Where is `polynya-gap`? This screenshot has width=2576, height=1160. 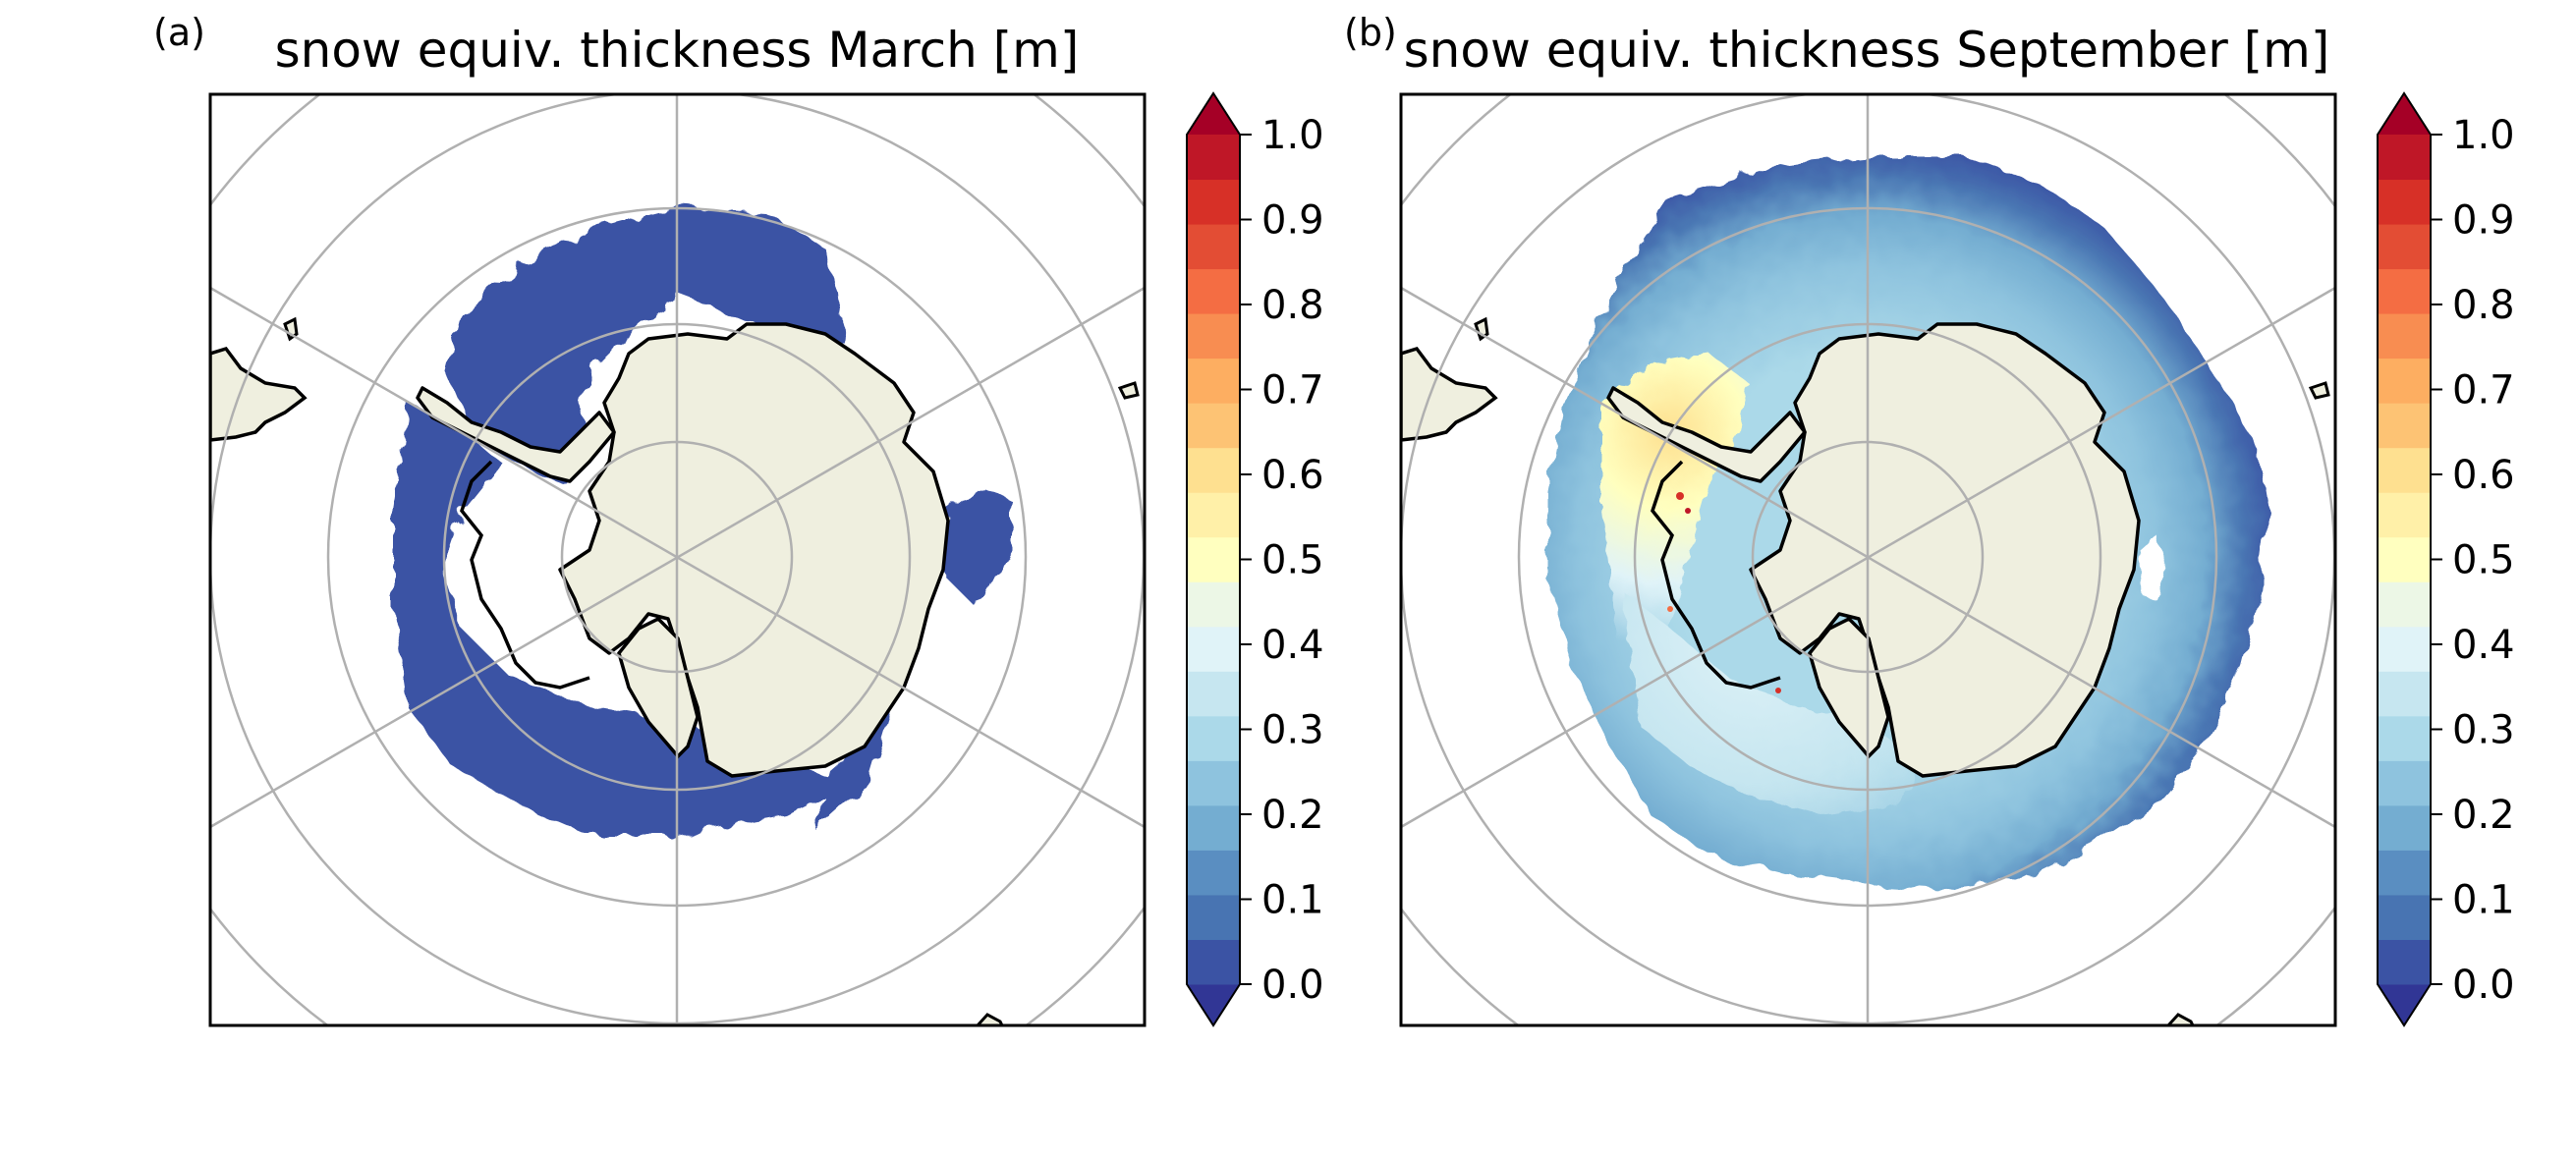
polynya-gap is located at coordinates (2153, 567).